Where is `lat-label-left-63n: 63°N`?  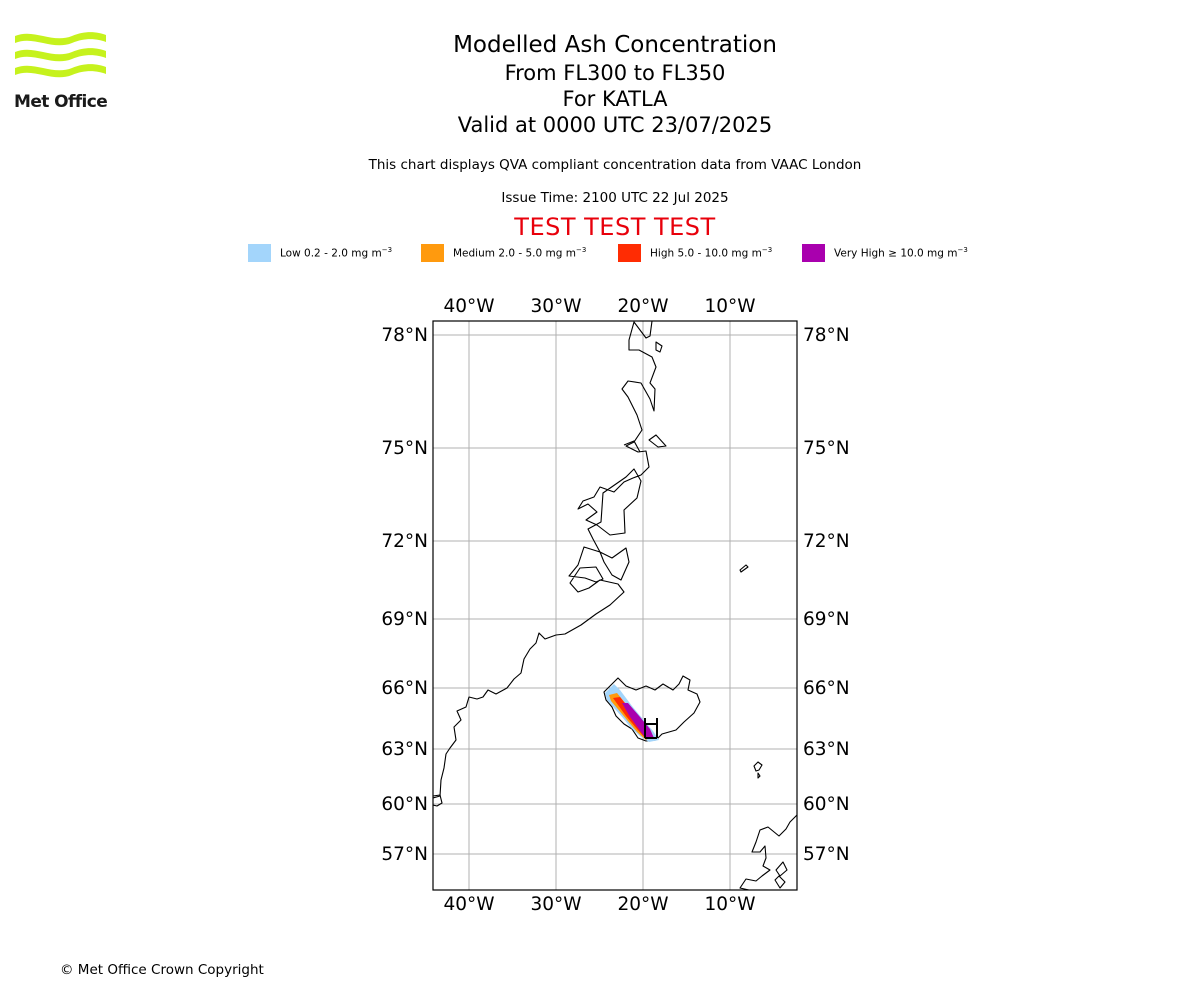
lat-label-left-63n: 63°N is located at coordinates (404, 749).